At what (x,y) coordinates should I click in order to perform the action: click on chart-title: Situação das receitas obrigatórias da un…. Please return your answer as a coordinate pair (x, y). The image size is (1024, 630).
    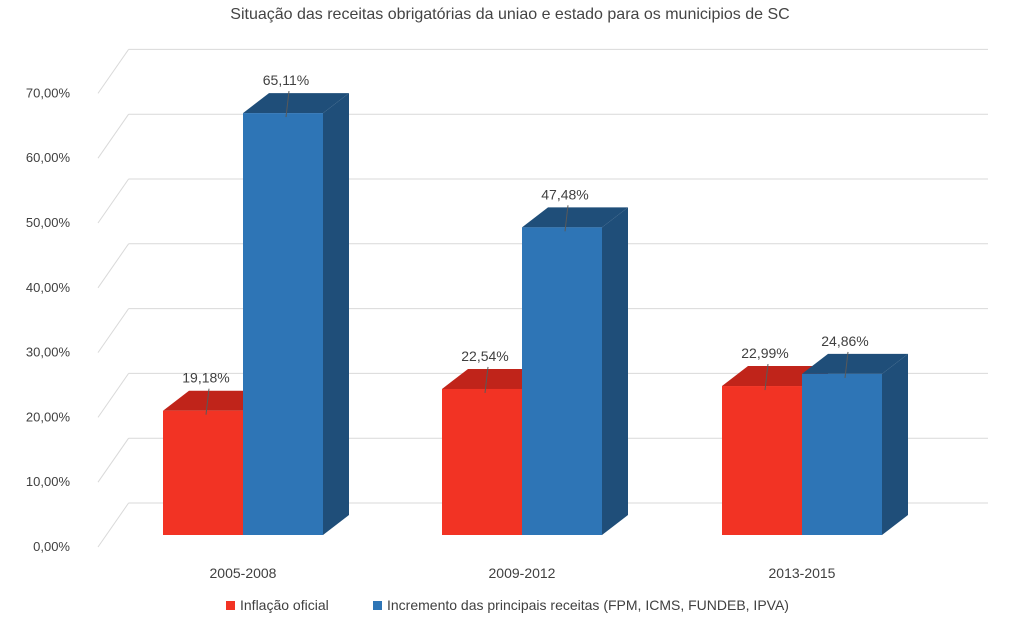
    Looking at the image, I should click on (509, 14).